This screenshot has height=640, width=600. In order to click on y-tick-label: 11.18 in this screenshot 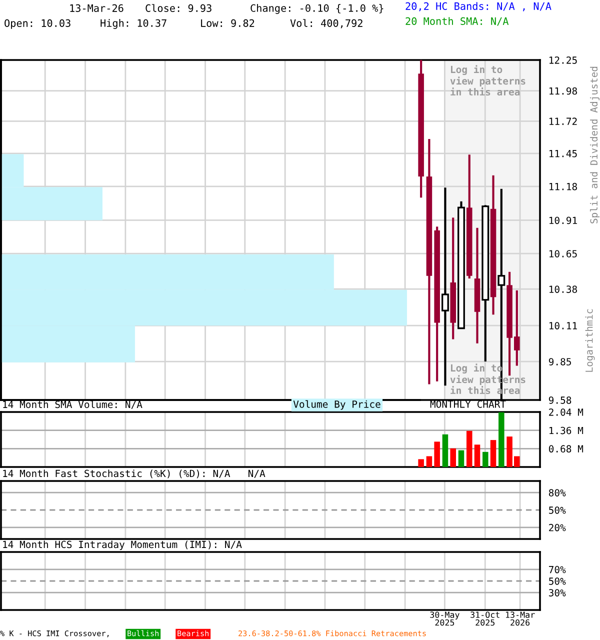, I will do `click(563, 186)`.